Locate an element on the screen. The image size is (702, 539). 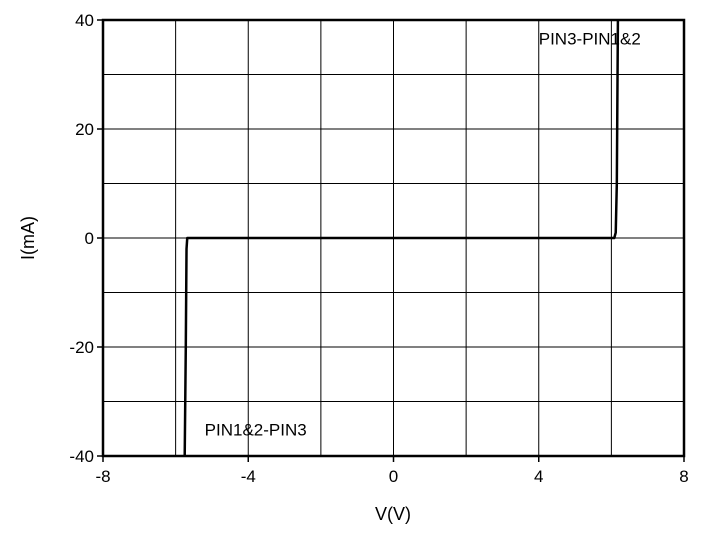
x-tick-label: 8 is located at coordinates (683, 476).